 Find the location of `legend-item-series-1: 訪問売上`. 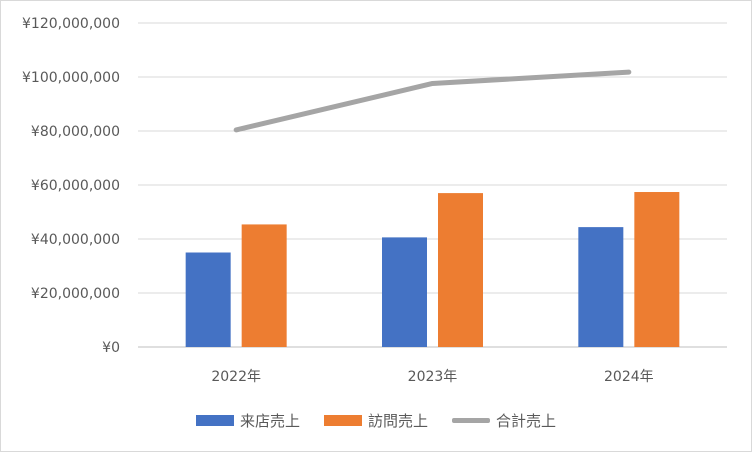

legend-item-series-1: 訪問売上 is located at coordinates (375, 420).